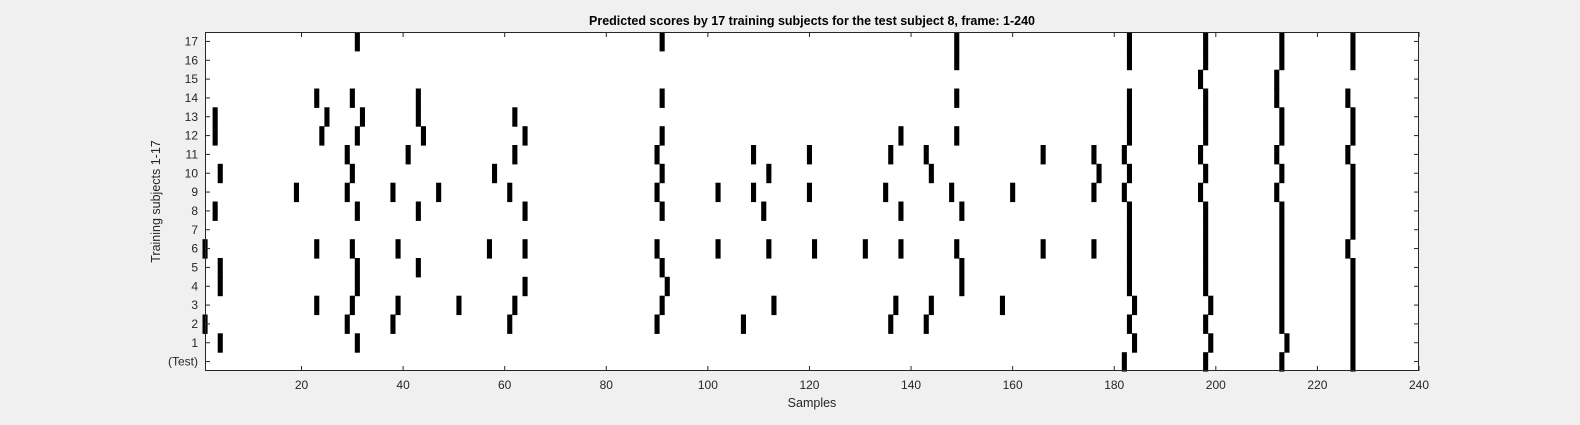 The image size is (1580, 425). What do you see at coordinates (812, 403) in the screenshot?
I see `x-axis-label: Samples` at bounding box center [812, 403].